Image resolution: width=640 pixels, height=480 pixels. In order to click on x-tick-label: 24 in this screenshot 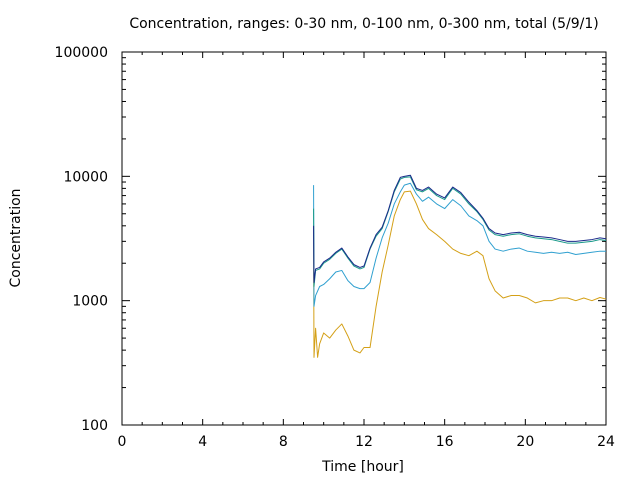, I will do `click(606, 442)`.